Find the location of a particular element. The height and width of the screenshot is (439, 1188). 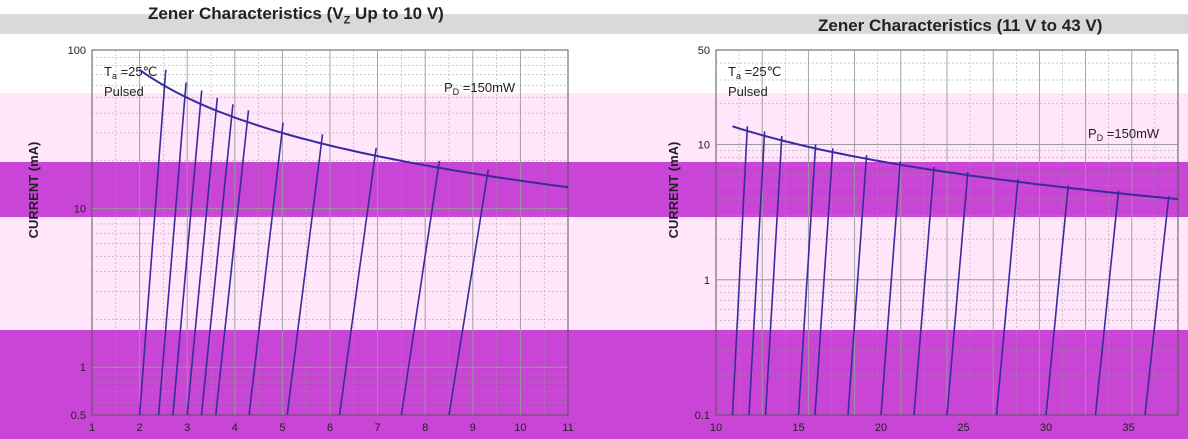

chart-title-text: Zener Characteristics (11 V to 43 V) is located at coordinates (960, 25).